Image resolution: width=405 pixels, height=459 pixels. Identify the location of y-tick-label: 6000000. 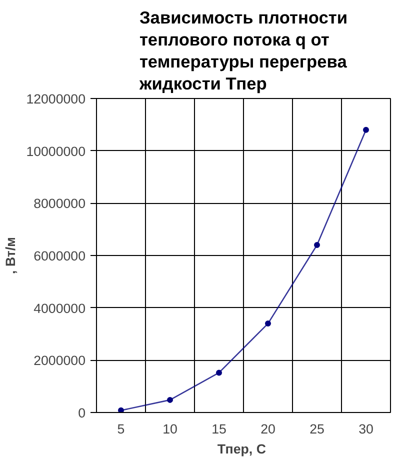
(60, 256).